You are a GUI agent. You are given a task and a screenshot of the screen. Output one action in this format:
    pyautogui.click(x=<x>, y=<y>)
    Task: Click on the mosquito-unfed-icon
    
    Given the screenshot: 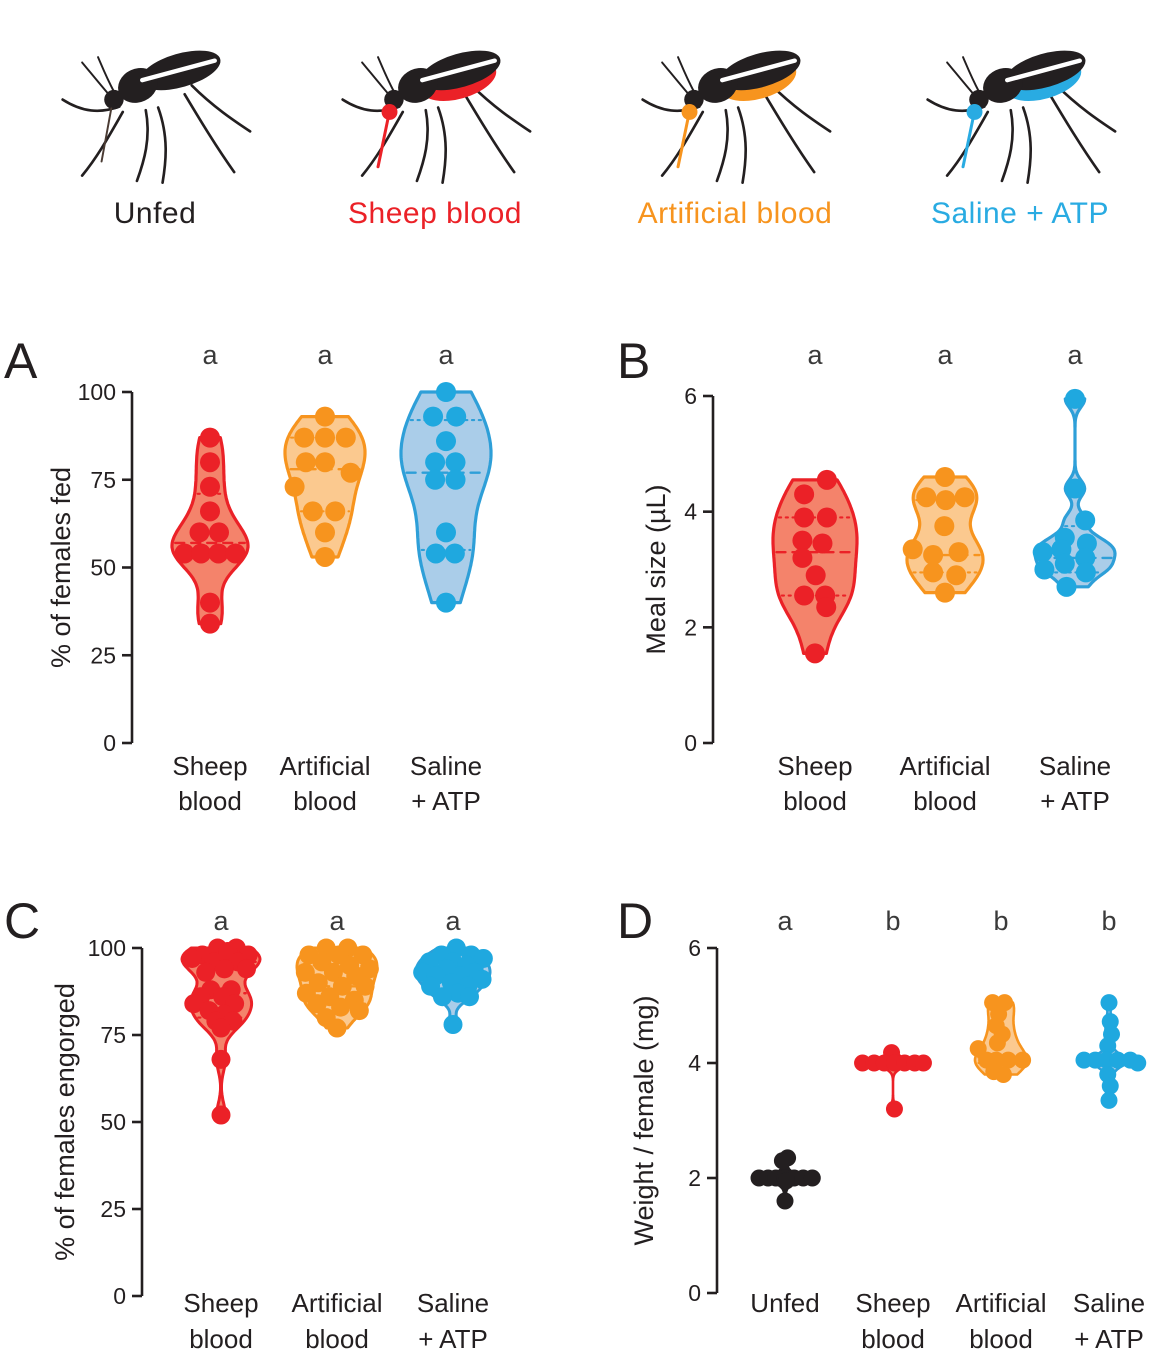 What is the action you would take?
    pyautogui.click(x=155, y=117)
    